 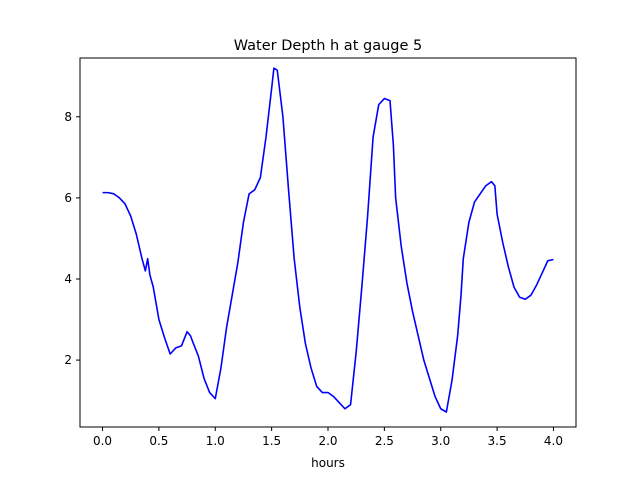 I want to click on x-axis-ticks: 0.0 0.5 1.0 1.5 2.0 2.5 3.0 3.5 4.0, so click(x=328, y=437).